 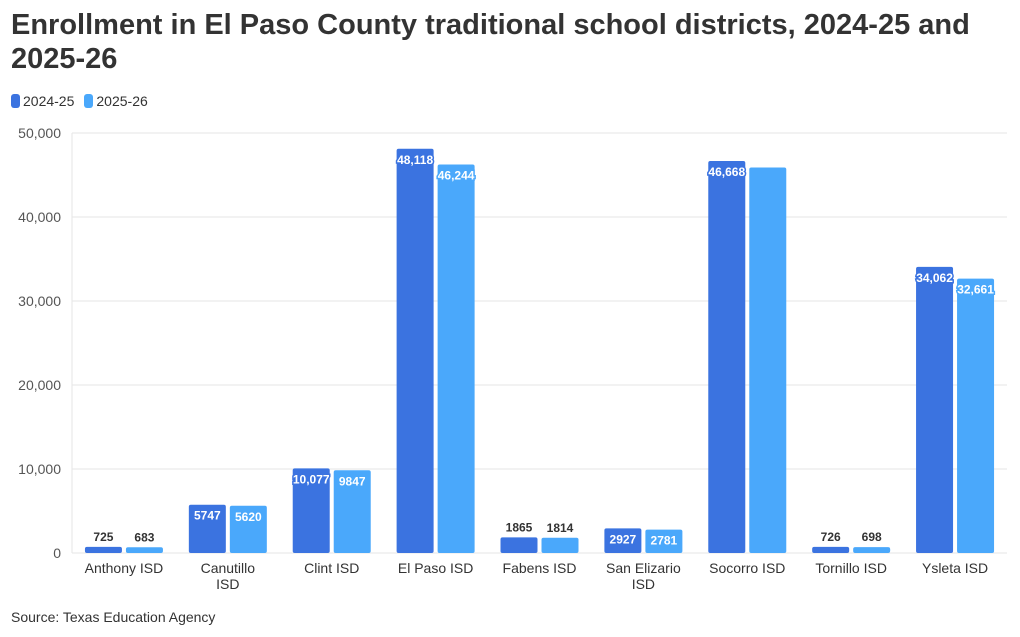 I want to click on x-tick-label: Socorro ISD, so click(x=747, y=568).